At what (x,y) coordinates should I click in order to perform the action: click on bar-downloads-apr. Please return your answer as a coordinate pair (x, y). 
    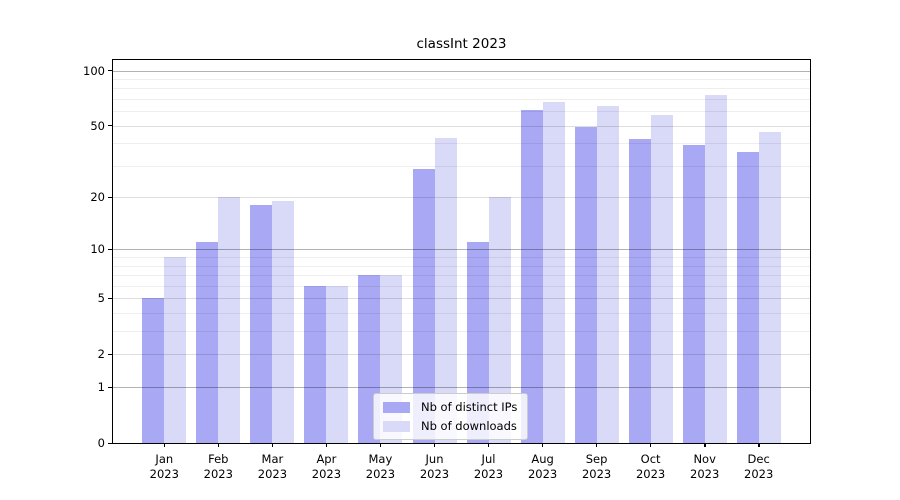
    Looking at the image, I should click on (337, 364).